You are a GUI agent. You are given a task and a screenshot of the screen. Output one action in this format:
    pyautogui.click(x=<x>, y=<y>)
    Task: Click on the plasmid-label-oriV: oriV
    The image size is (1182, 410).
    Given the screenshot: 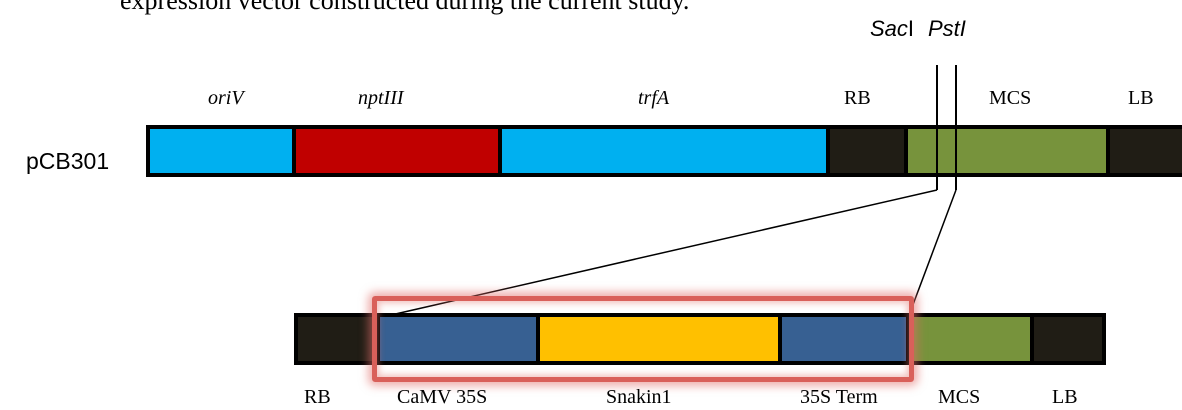 What is the action you would take?
    pyautogui.click(x=226, y=98)
    